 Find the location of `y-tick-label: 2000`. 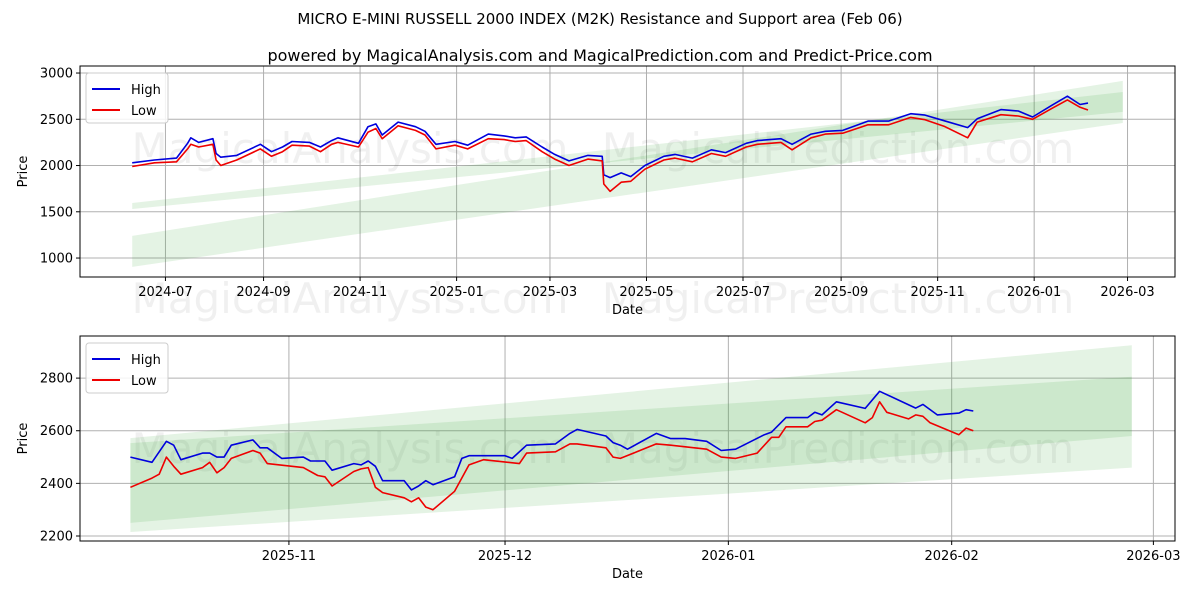

y-tick-label: 2000 is located at coordinates (56, 166).